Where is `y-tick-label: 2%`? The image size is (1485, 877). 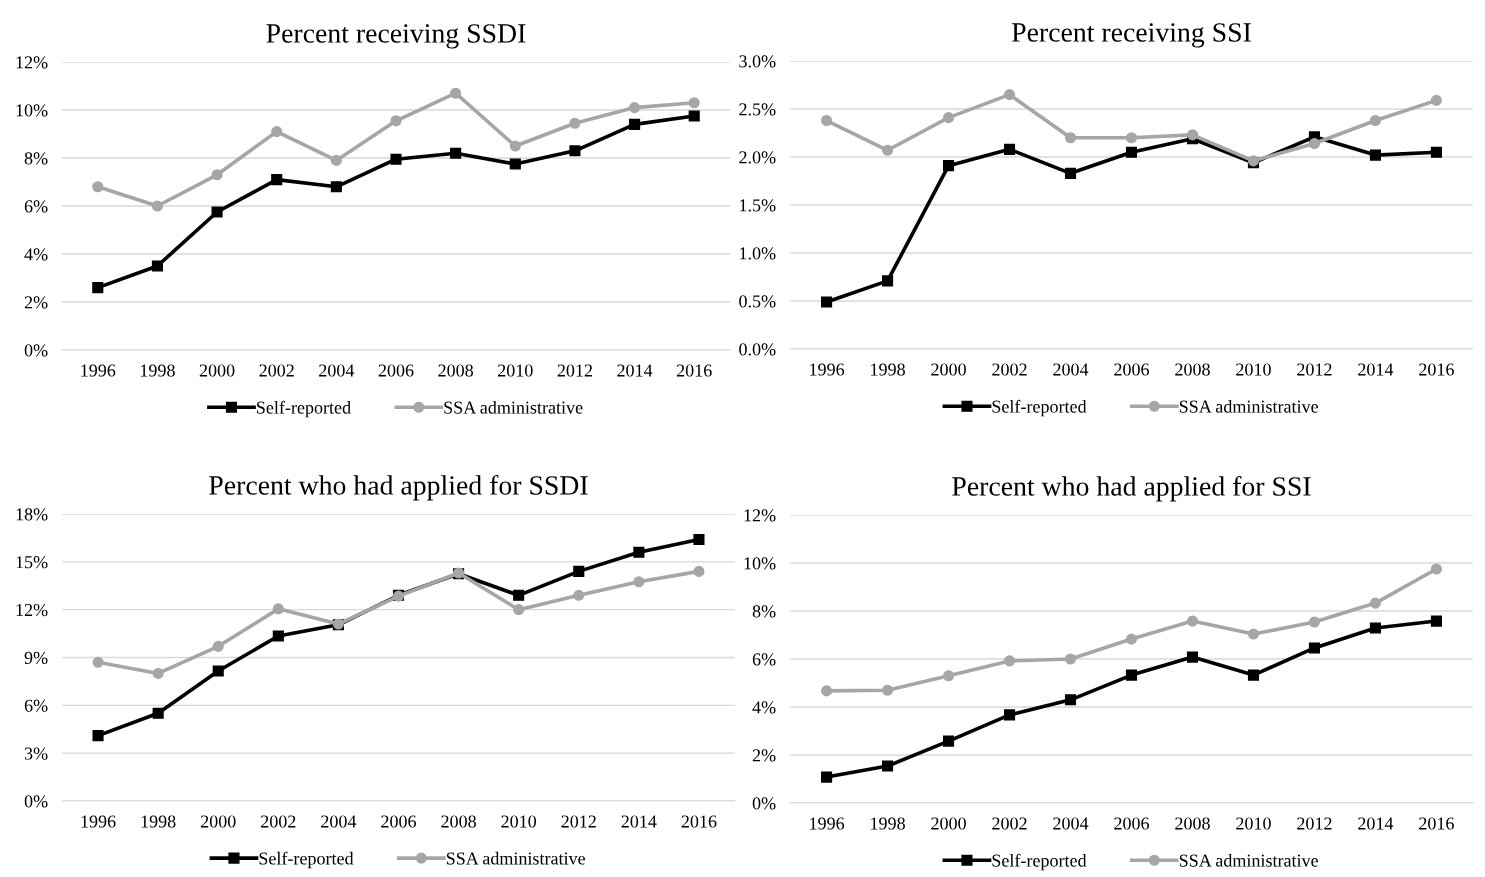 y-tick-label: 2% is located at coordinates (764, 755).